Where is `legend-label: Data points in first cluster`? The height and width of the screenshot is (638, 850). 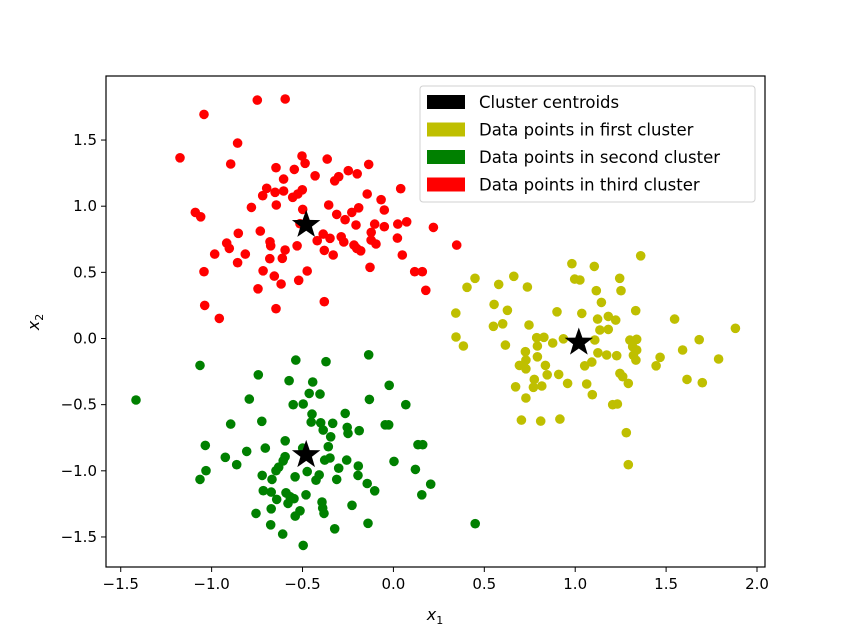
legend-label: Data points in first cluster is located at coordinates (586, 130).